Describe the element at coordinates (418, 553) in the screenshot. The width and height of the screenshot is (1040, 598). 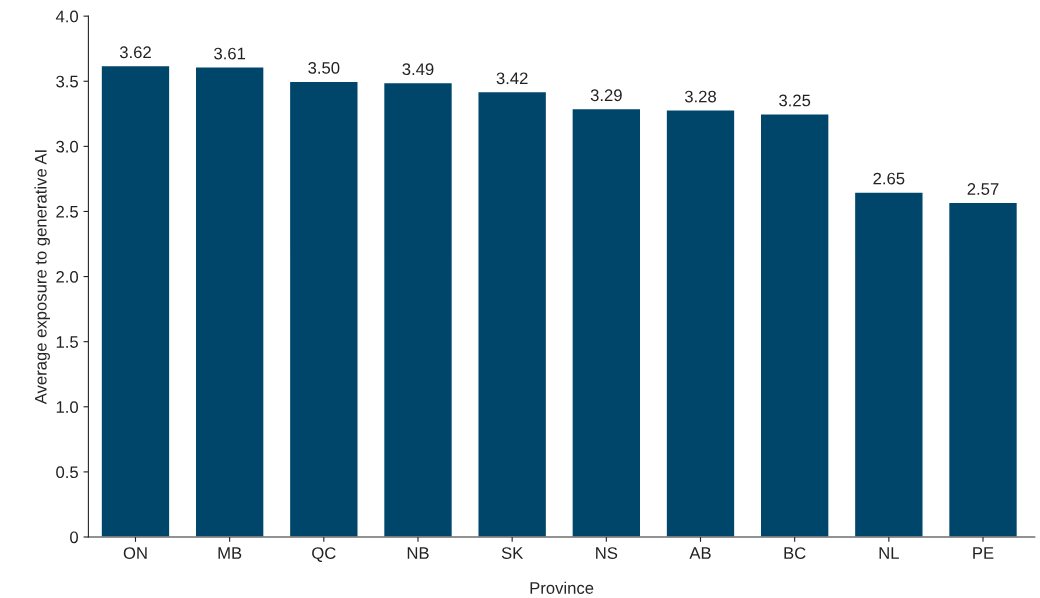
I see `x-tick-label: NB` at that location.